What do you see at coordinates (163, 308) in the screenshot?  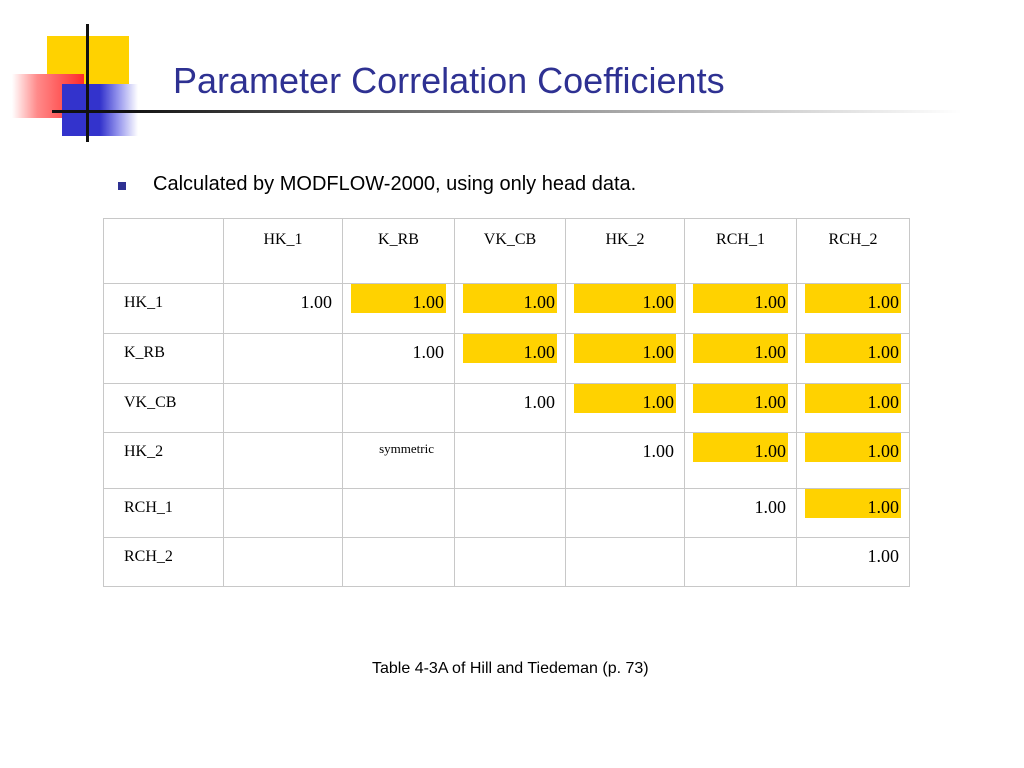 I see `row-header: HK_1` at bounding box center [163, 308].